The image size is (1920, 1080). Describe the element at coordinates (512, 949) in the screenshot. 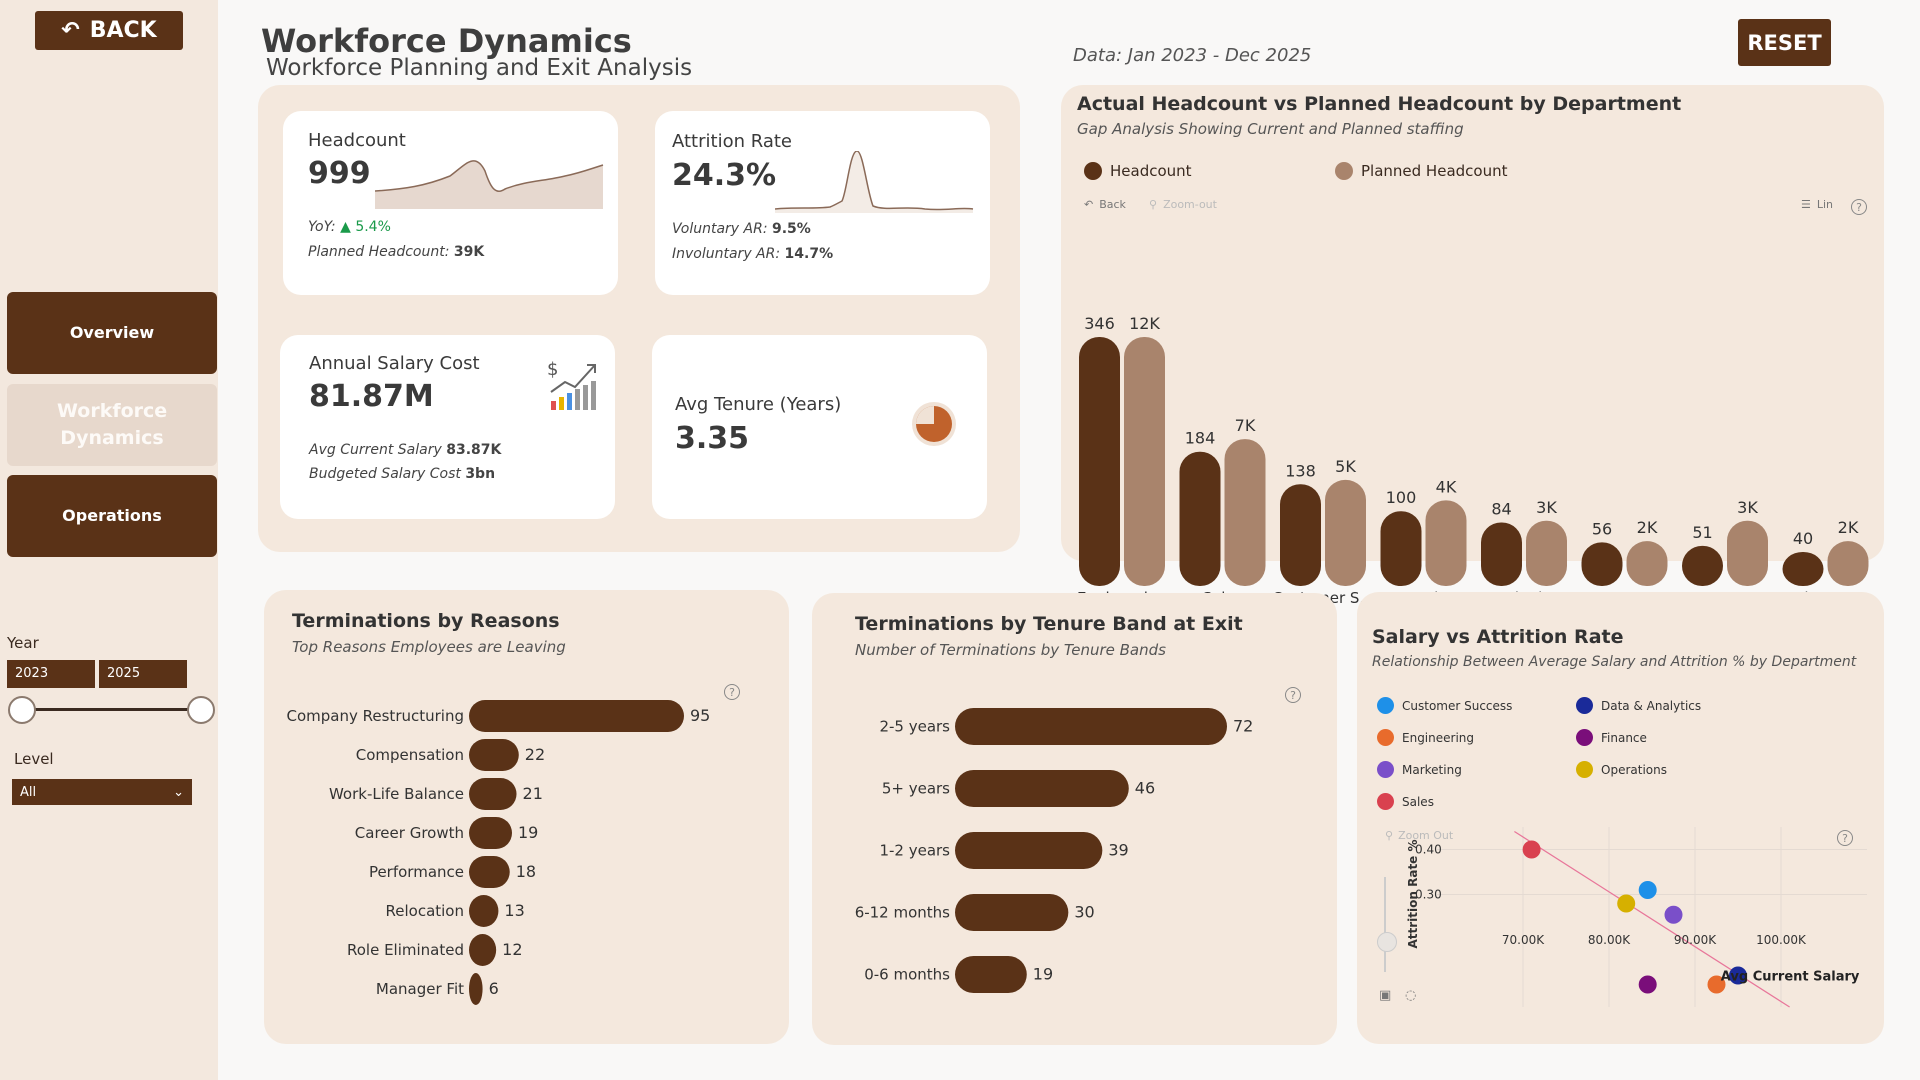

I see `data-label: 12` at that location.